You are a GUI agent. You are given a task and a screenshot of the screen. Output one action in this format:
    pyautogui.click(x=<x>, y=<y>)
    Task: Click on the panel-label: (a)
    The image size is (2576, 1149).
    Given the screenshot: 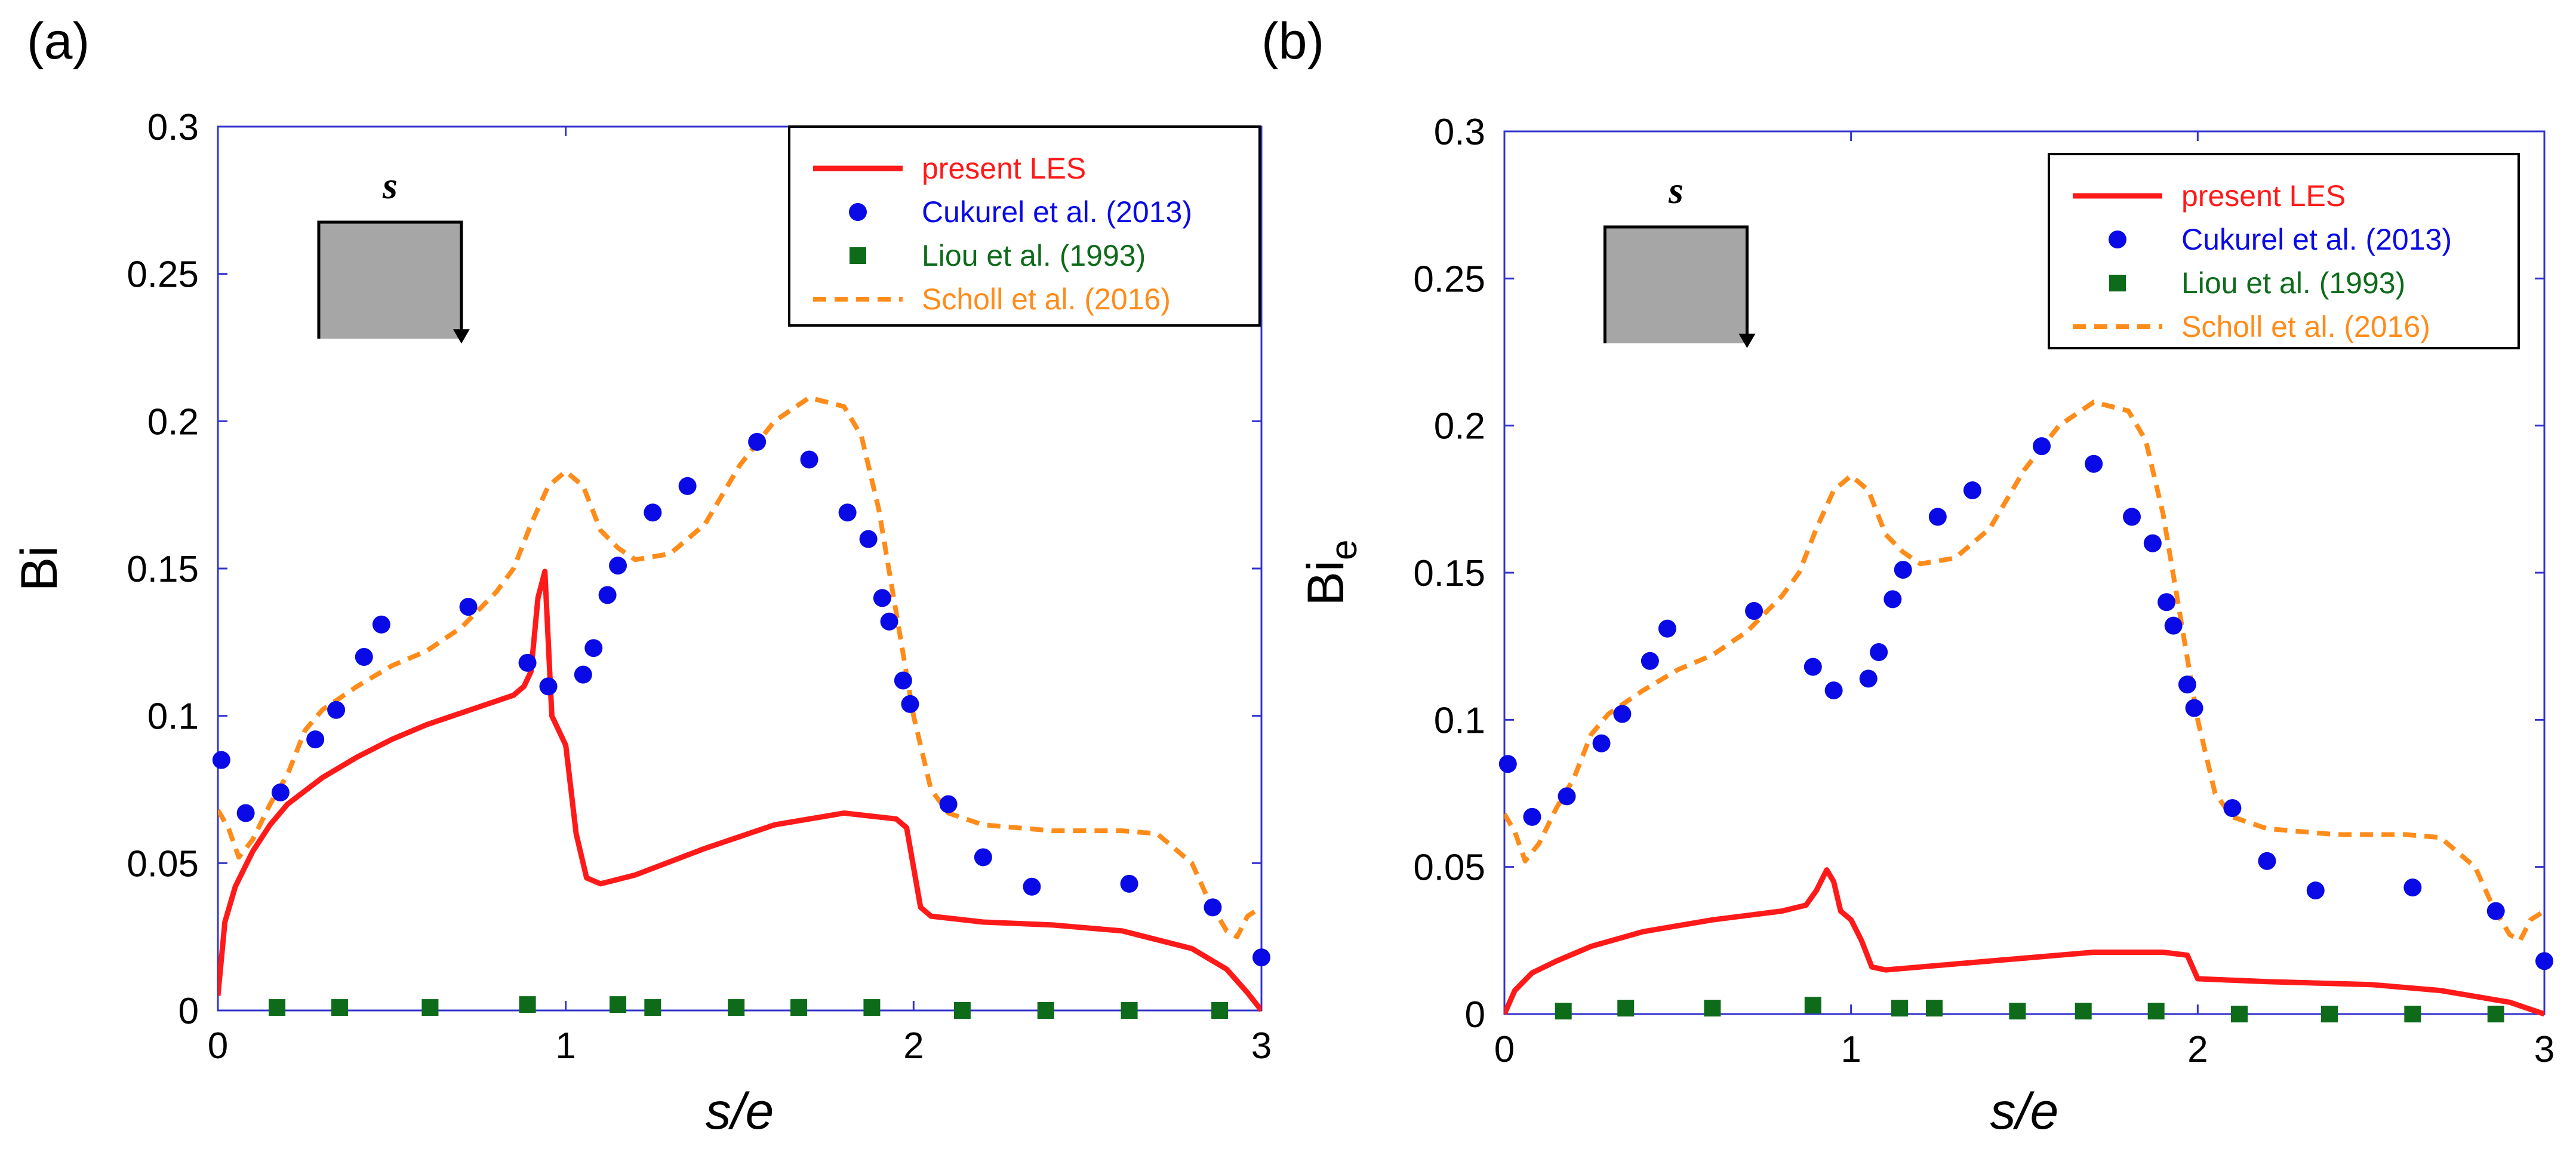 What is the action you would take?
    pyautogui.click(x=58, y=41)
    